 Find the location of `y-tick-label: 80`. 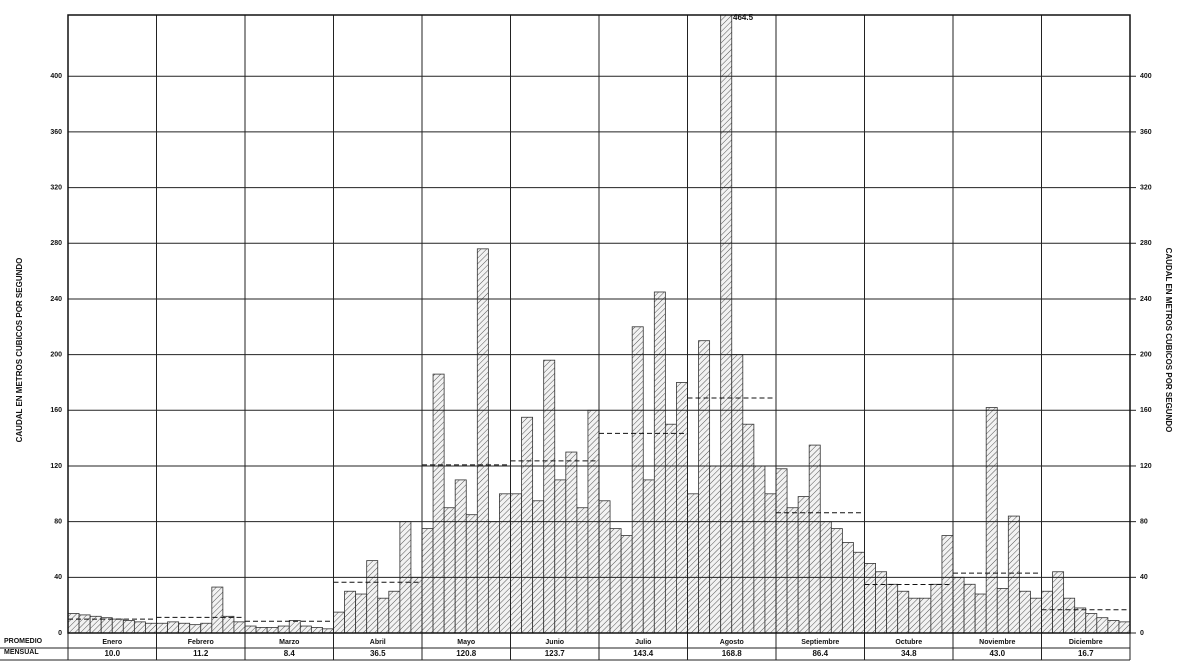

y-tick-label: 80 is located at coordinates (58, 521).